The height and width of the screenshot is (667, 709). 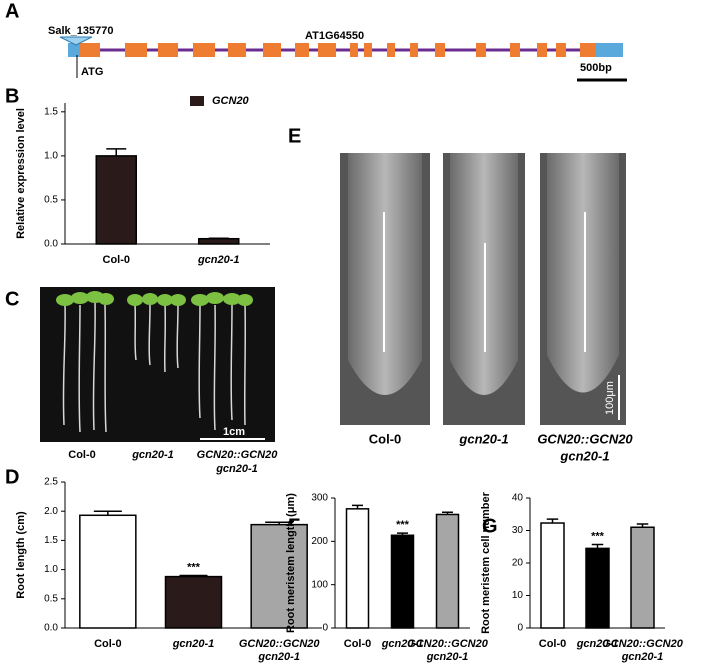 What do you see at coordinates (334, 36) in the screenshot?
I see `gene-label: AT1G64550` at bounding box center [334, 36].